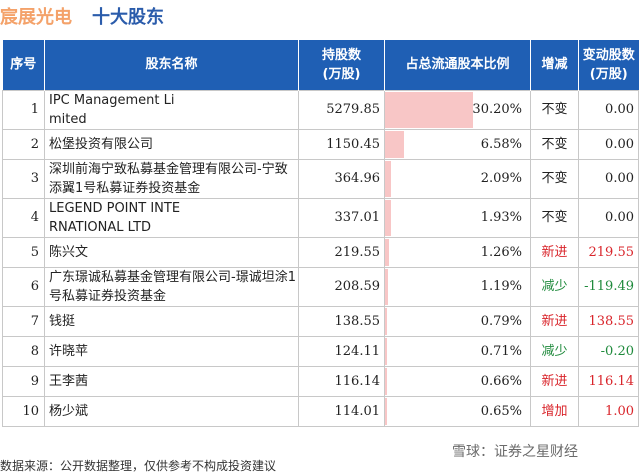 The width and height of the screenshot is (640, 474). Describe the element at coordinates (171, 217) in the screenshot. I see `shareholder-name: LEGEND POINT INTE RNATIONAL LTD` at that location.